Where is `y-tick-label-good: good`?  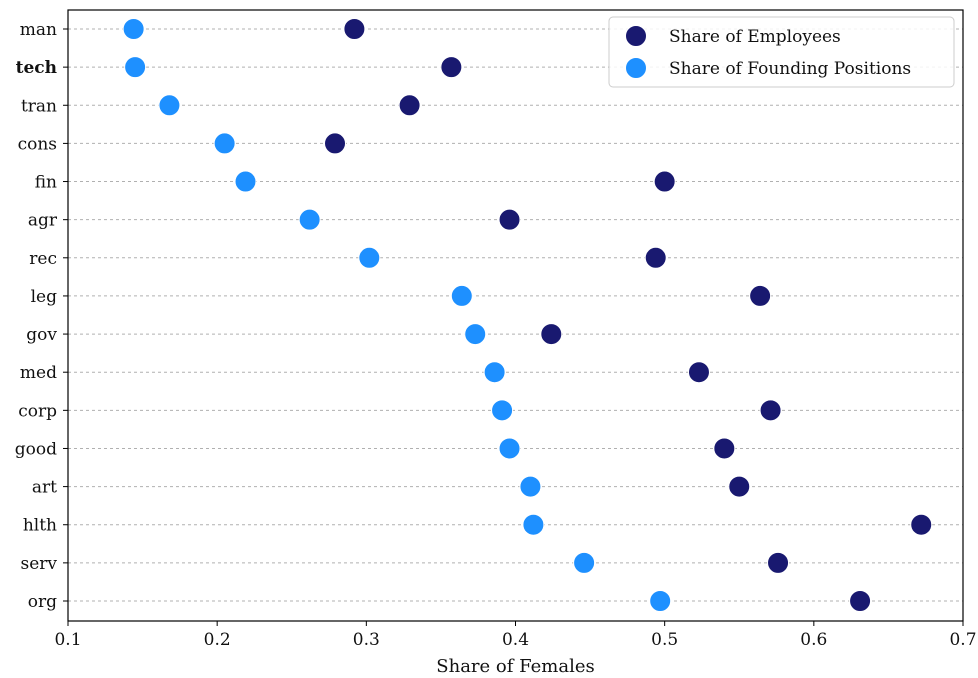
y-tick-label-good: good is located at coordinates (36, 449).